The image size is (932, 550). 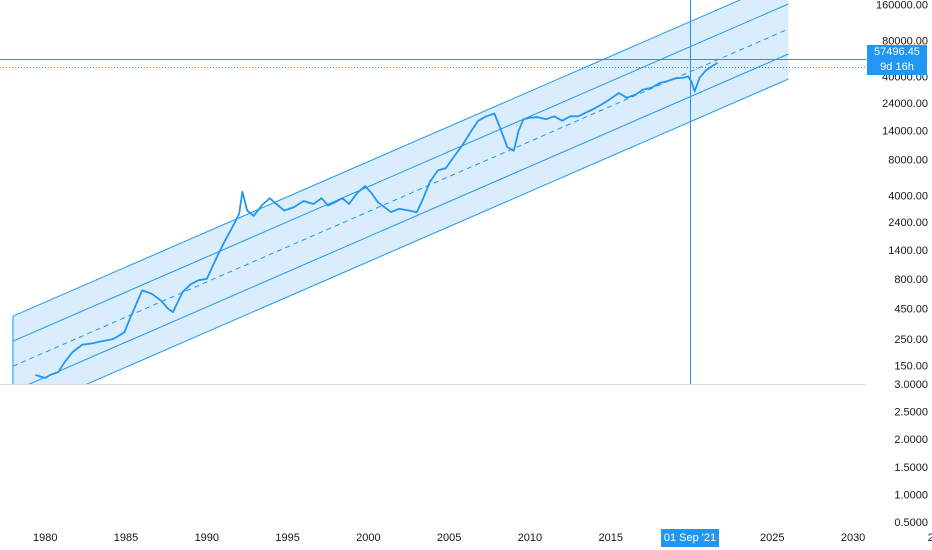 What do you see at coordinates (287, 538) in the screenshot?
I see `time-tick-label: 1995` at bounding box center [287, 538].